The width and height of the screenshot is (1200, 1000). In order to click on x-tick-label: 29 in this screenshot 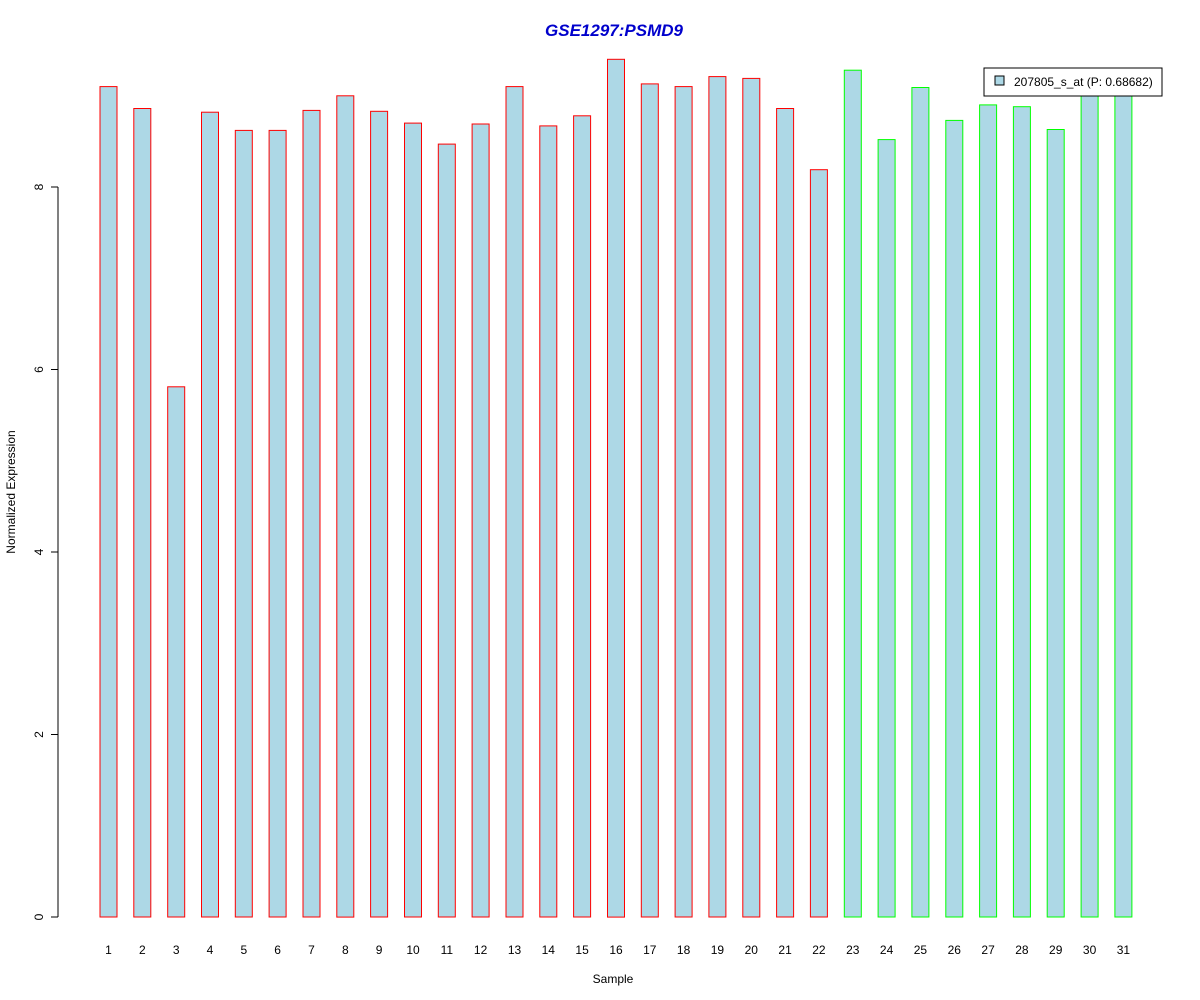, I will do `click(1056, 950)`.